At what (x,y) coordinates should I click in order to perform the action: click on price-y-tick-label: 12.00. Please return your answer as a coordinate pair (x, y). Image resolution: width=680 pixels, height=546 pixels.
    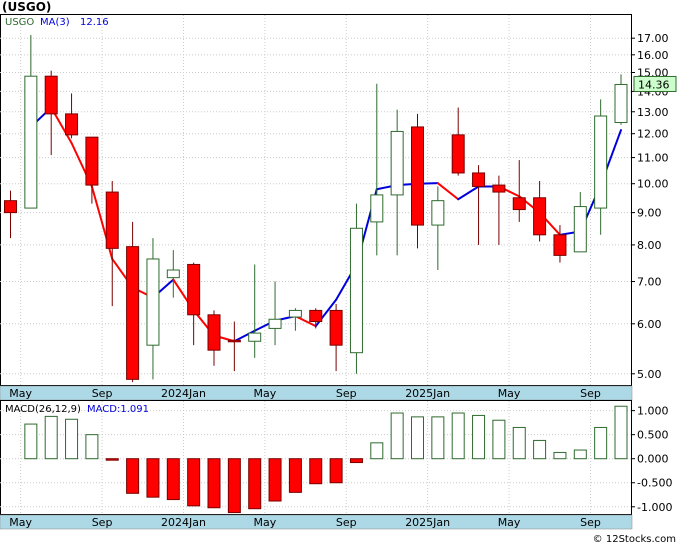
    Looking at the image, I should click on (653, 134).